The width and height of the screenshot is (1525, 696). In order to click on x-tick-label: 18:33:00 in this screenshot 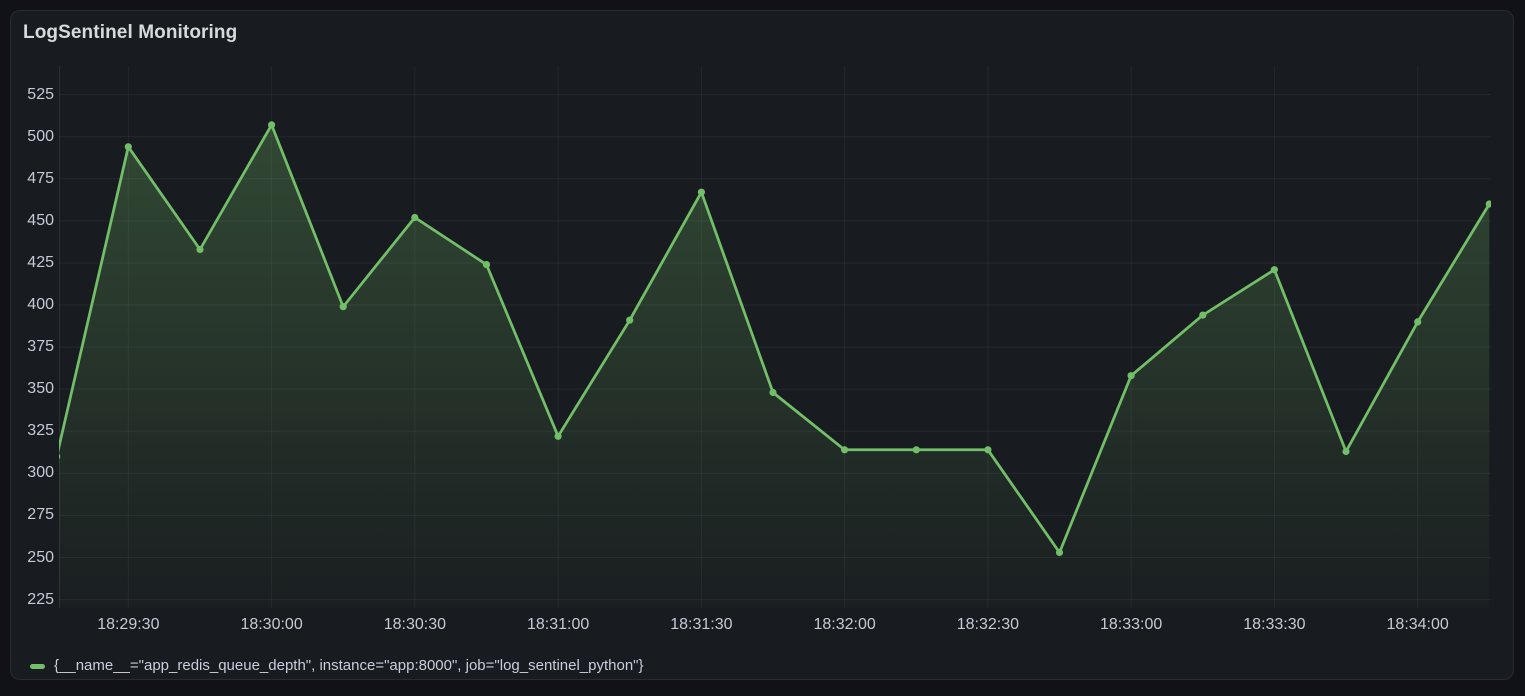, I will do `click(1131, 624)`.